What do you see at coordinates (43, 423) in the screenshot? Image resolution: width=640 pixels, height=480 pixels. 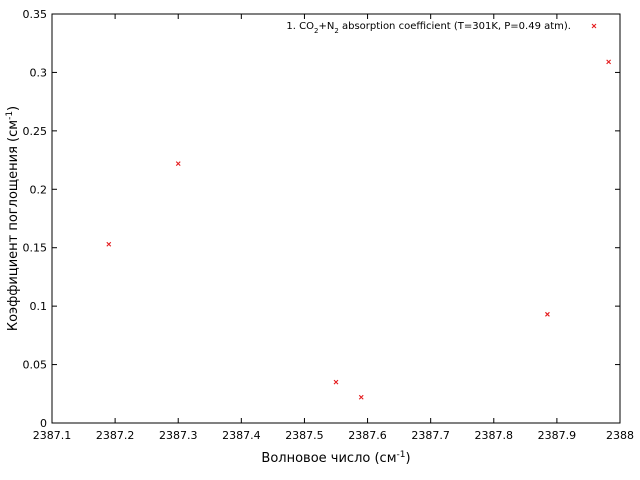 I see `y-tick-label: 0` at bounding box center [43, 423].